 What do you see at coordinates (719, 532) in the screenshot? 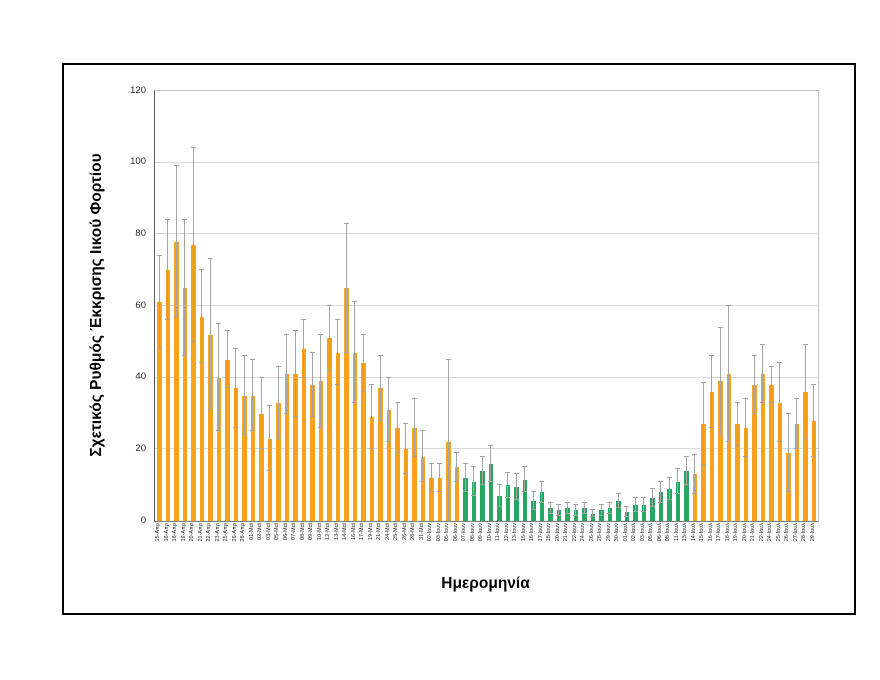
I see `x-tick-label: 17-Ιουλ` at bounding box center [719, 532].